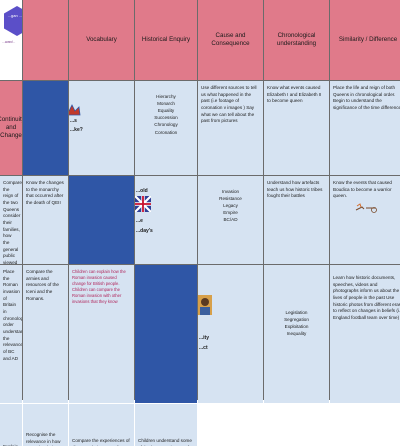 The height and width of the screenshot is (446, 400). What do you see at coordinates (204, 338) in the screenshot?
I see `row-3-topic-label-a: ...ity` at bounding box center [204, 338].